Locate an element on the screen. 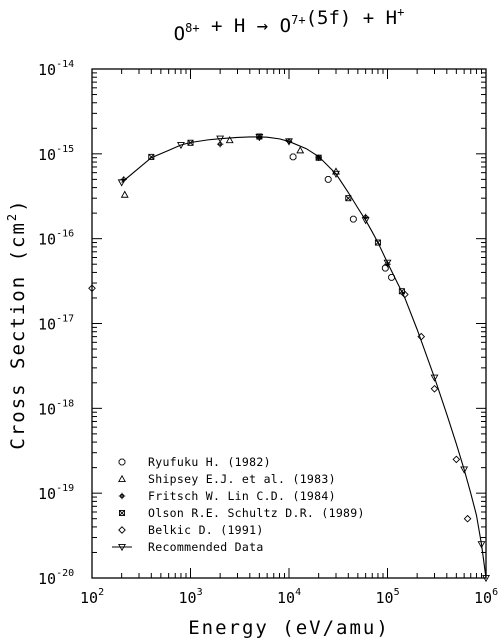  legend-item: Recommended Data is located at coordinates (188, 547).